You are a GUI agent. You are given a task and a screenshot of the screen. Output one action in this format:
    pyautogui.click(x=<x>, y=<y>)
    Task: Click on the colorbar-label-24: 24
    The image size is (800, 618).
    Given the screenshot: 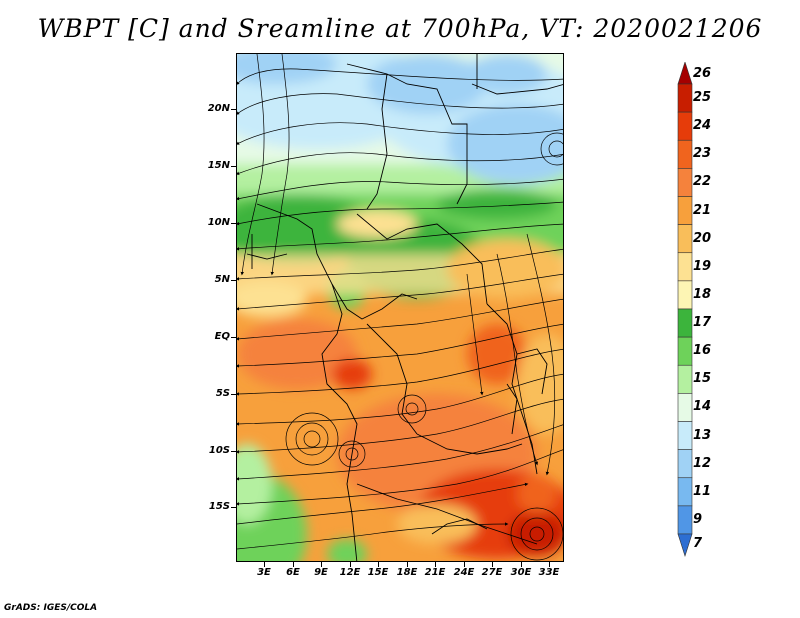 What is the action you would take?
    pyautogui.click(x=702, y=126)
    